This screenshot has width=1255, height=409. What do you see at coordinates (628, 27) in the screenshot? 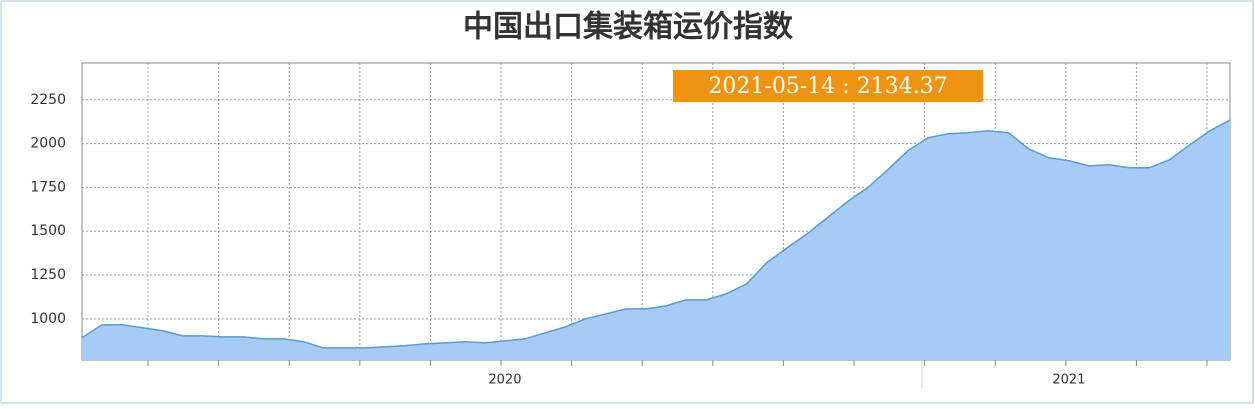
I see `chart-title: 中国出口集装箱运价指数` at bounding box center [628, 27].